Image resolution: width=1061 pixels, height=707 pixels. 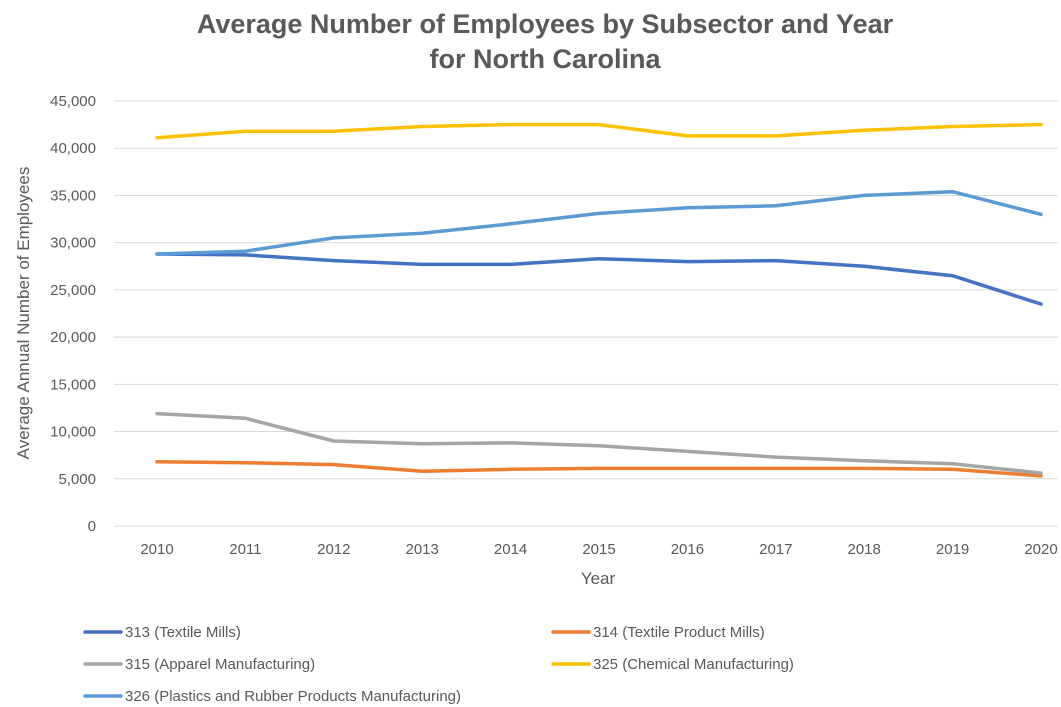 What do you see at coordinates (73, 243) in the screenshot?
I see `y-tick-label: 30,000` at bounding box center [73, 243].